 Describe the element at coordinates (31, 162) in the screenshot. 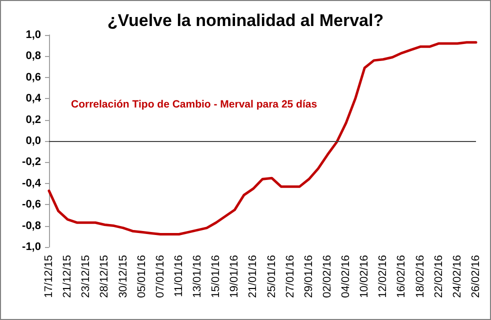

I see `y-tick-label: -0,2` at that location.